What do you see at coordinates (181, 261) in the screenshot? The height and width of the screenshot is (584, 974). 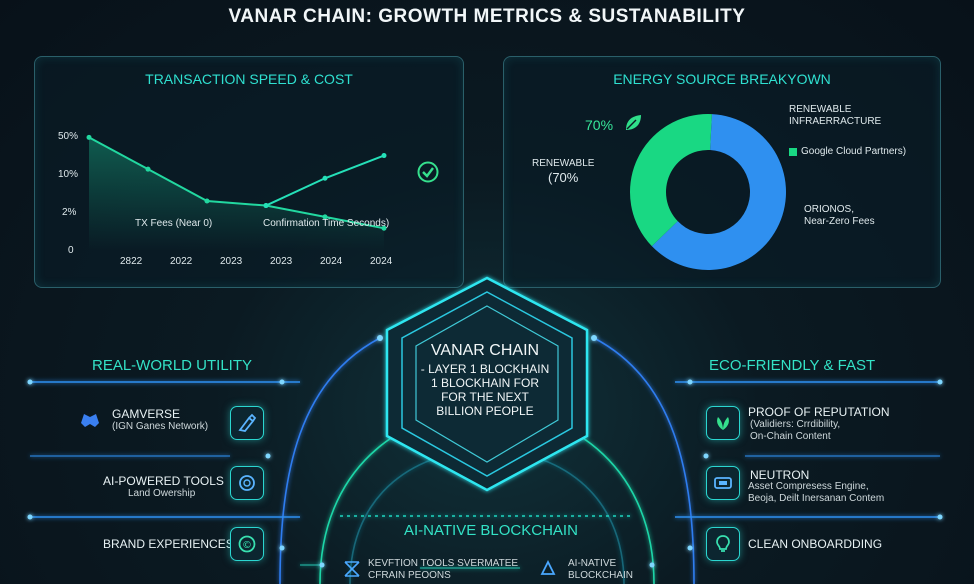 I see `x-tick-2: 2022` at bounding box center [181, 261].